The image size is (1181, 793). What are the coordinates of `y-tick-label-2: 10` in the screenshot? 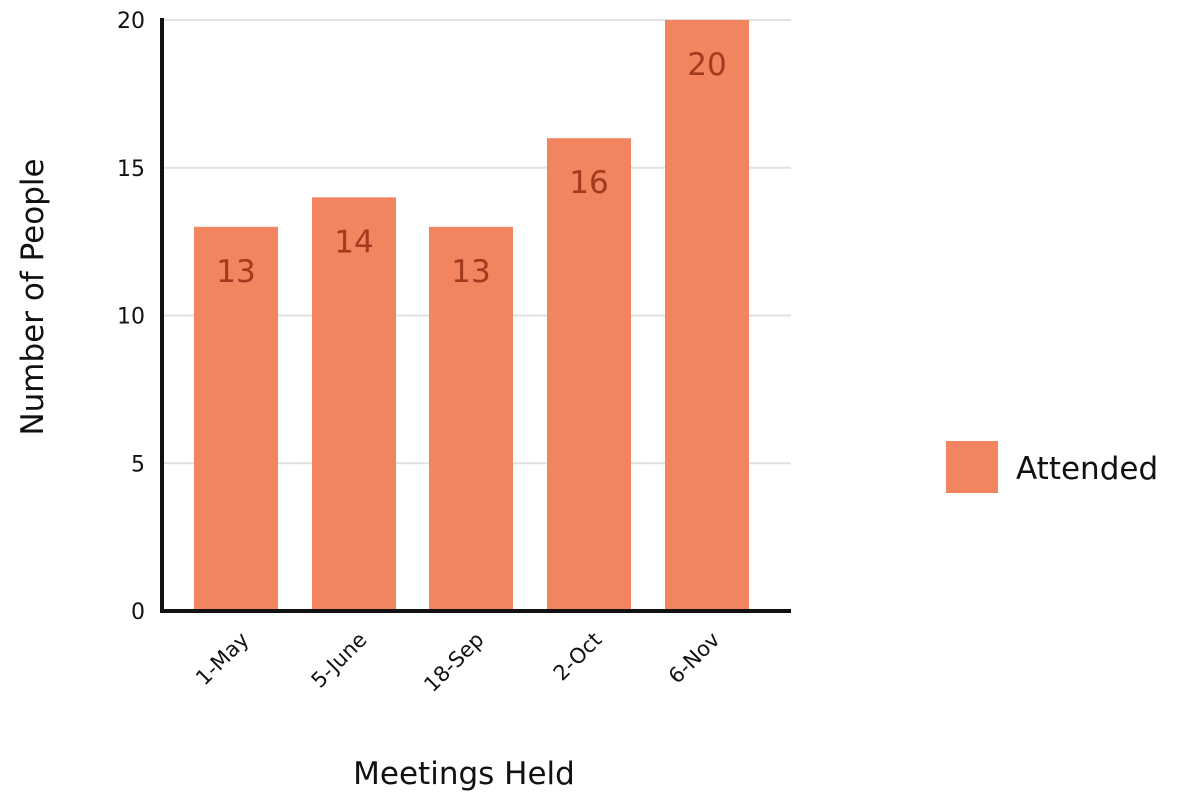 It's located at (131, 317).